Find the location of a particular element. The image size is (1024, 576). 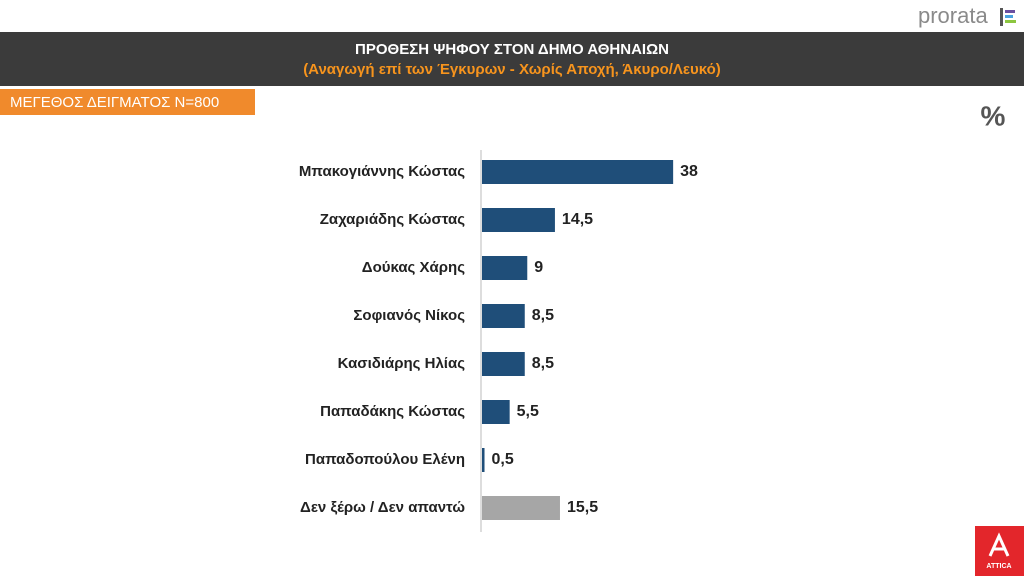

category-label: Σοφιανός Νίκος is located at coordinates (409, 315).